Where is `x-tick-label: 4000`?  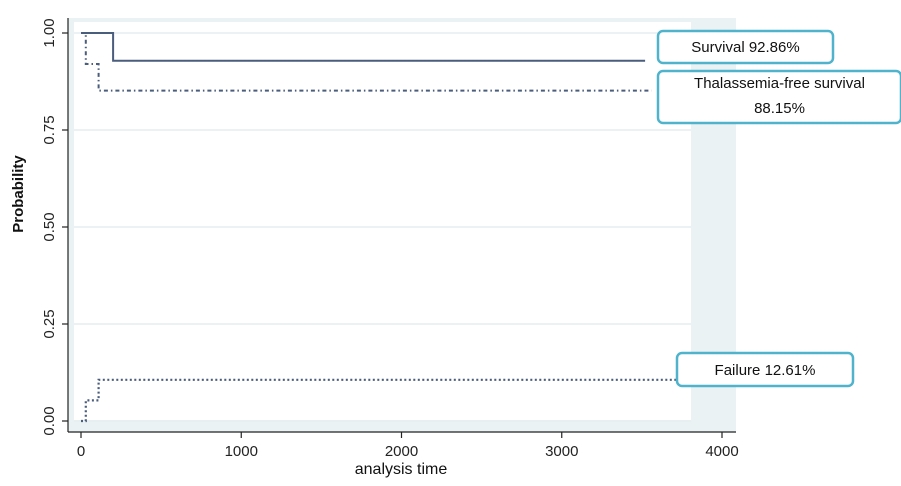 x-tick-label: 4000 is located at coordinates (721, 451).